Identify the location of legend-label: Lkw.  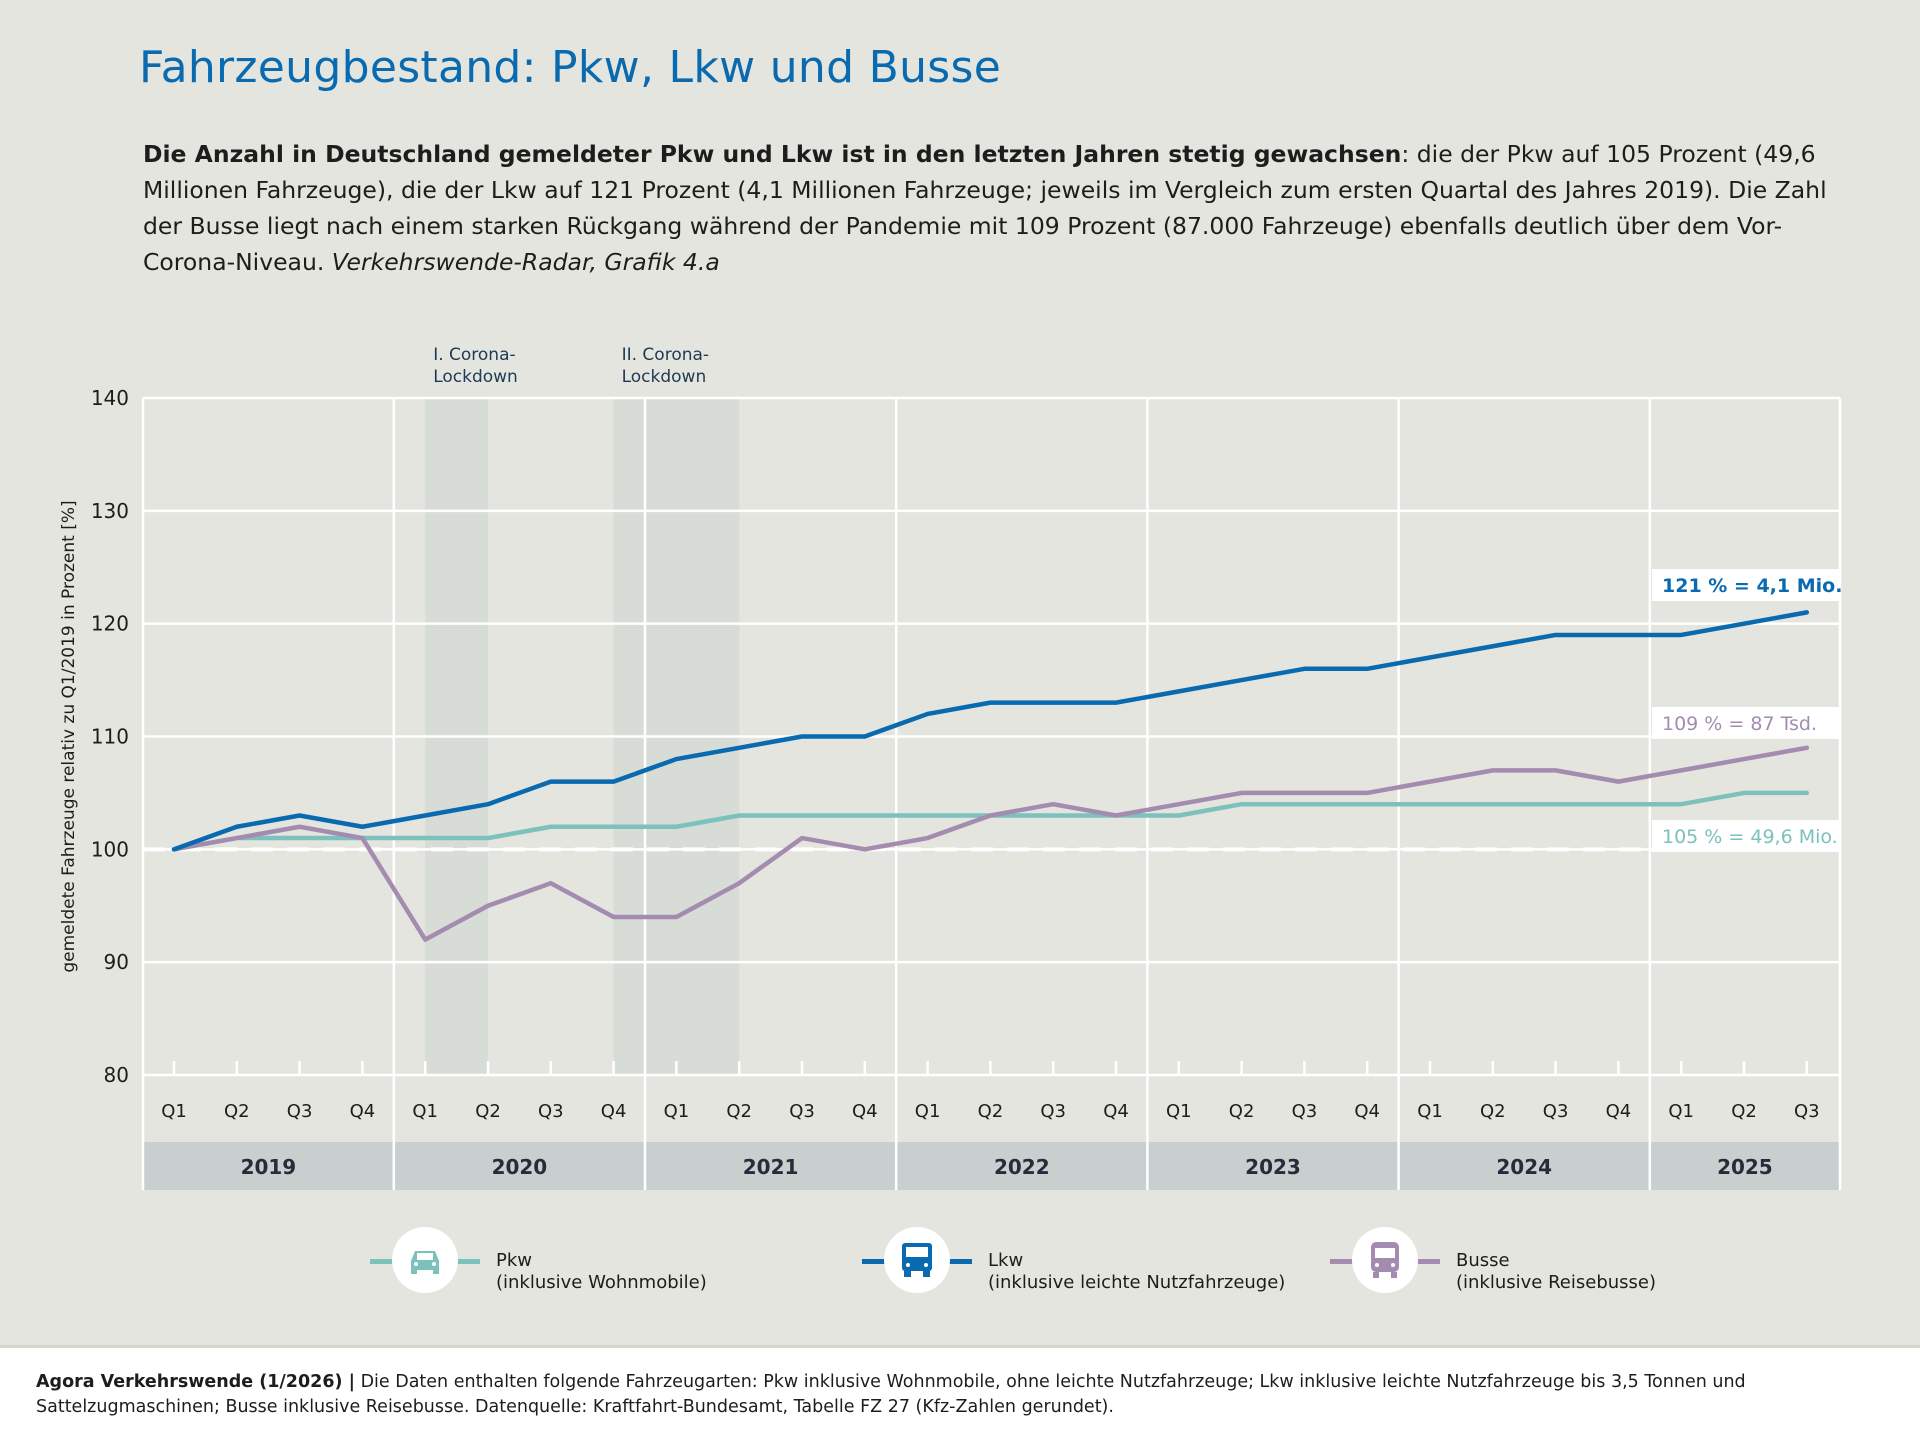
(1136, 1261).